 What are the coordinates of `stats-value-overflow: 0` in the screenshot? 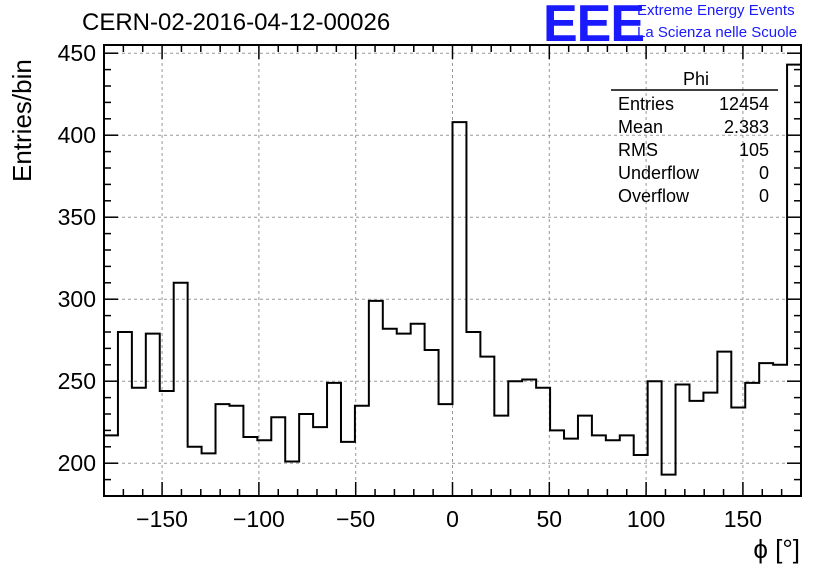 It's located at (764, 196).